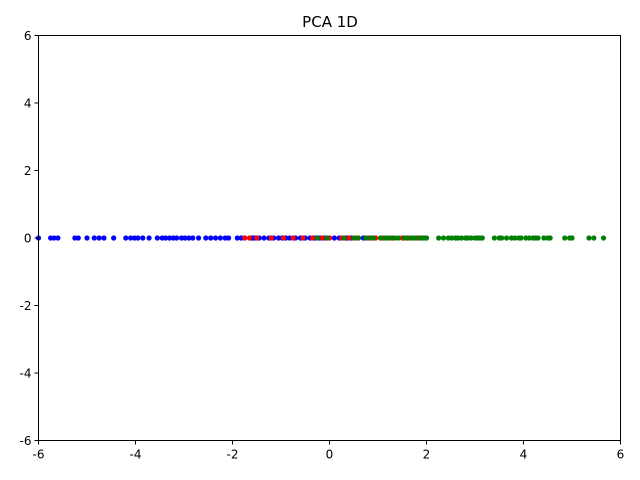 The image size is (640, 480). I want to click on data-points, so click(321, 238).